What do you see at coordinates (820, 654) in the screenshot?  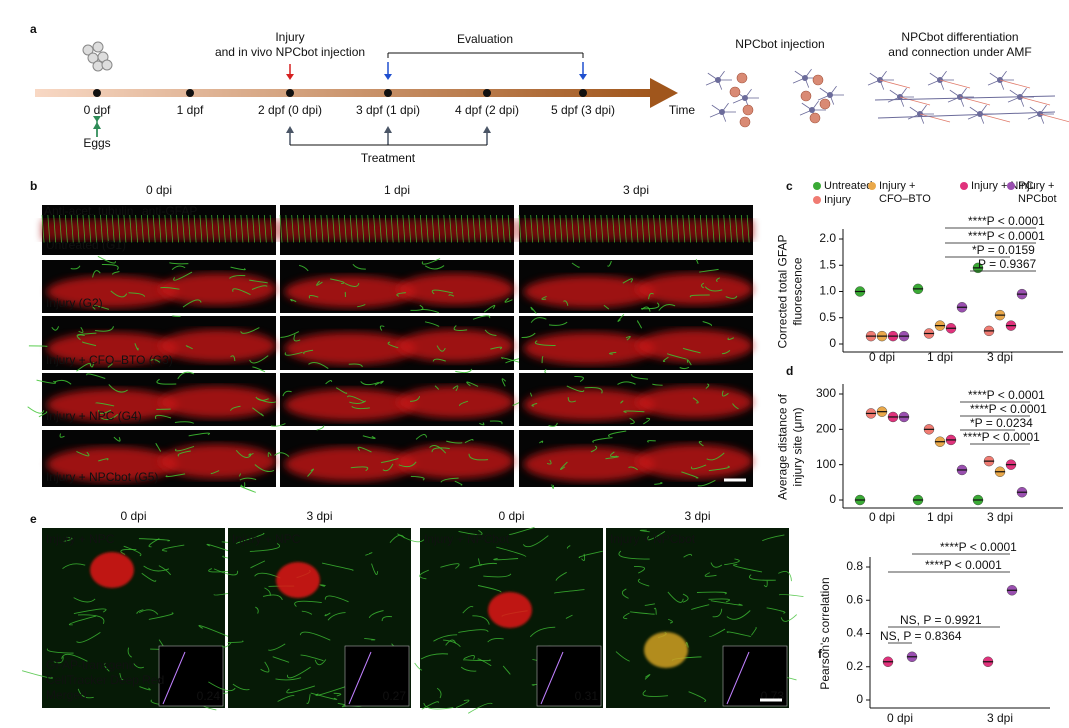 I see `panel-letter: f` at bounding box center [820, 654].